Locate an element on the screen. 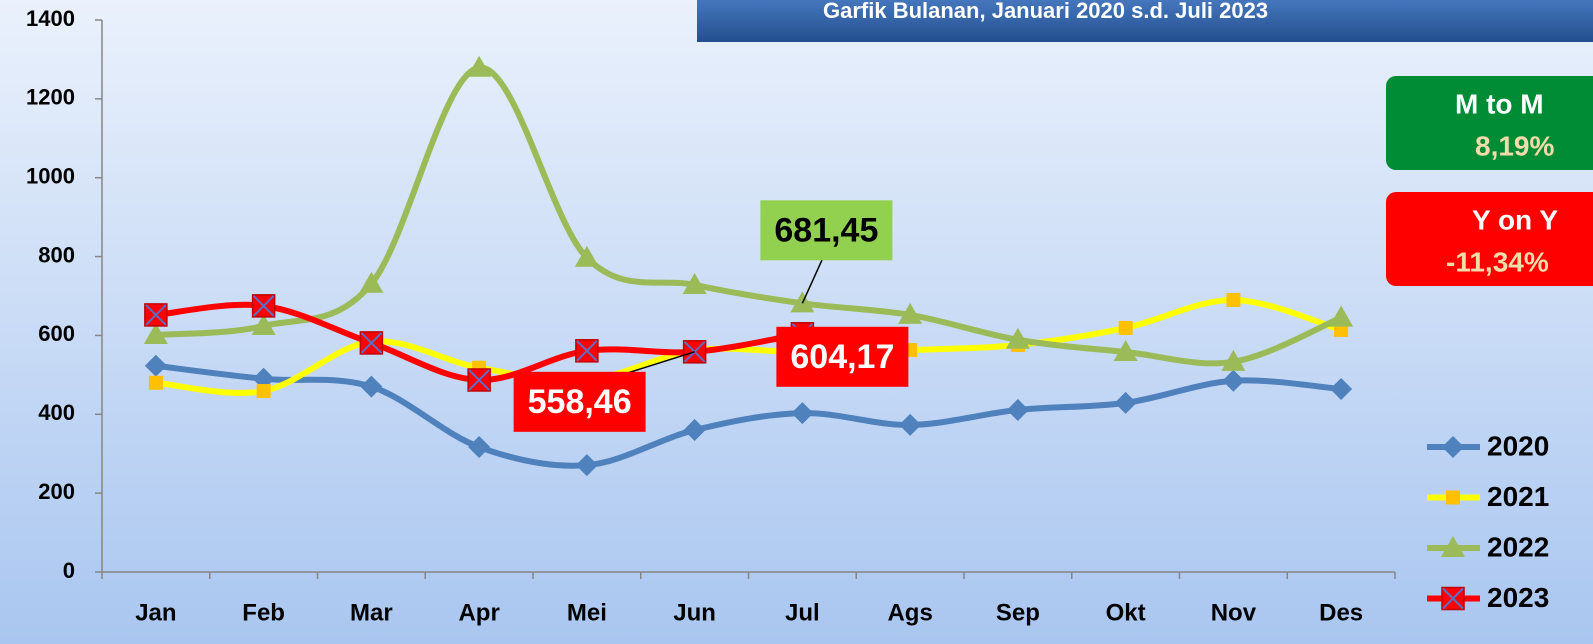  annotation-title: M to M is located at coordinates (1499, 103).